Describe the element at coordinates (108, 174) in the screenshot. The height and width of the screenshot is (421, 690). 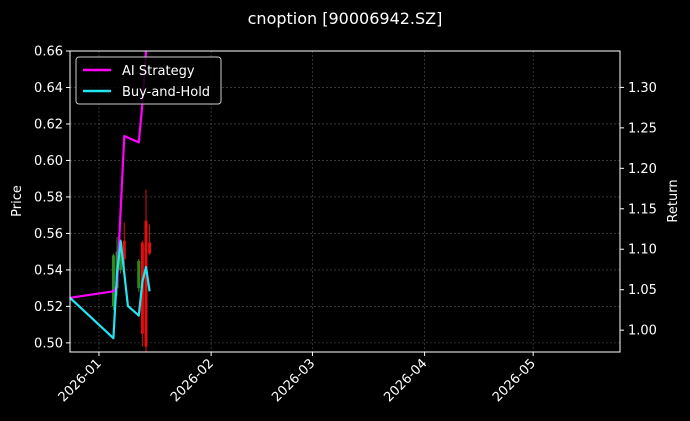
I see `series-line-ai-strategy` at that location.